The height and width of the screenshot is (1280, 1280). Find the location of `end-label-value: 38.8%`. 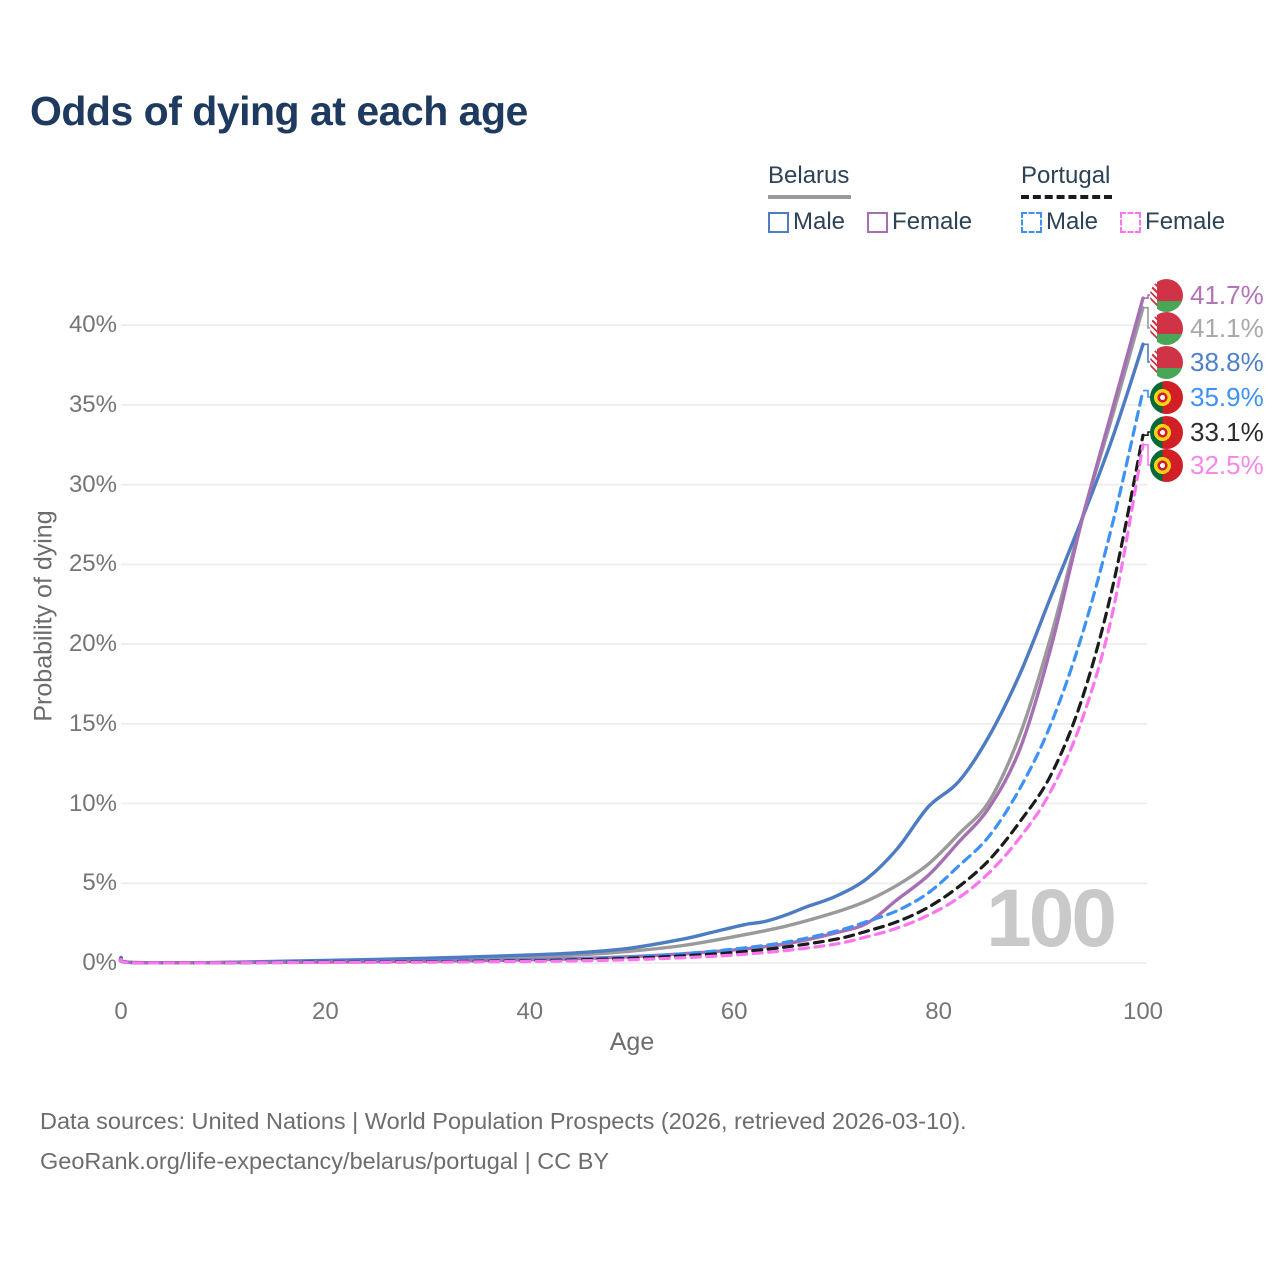

end-label-value: 38.8% is located at coordinates (1227, 361).